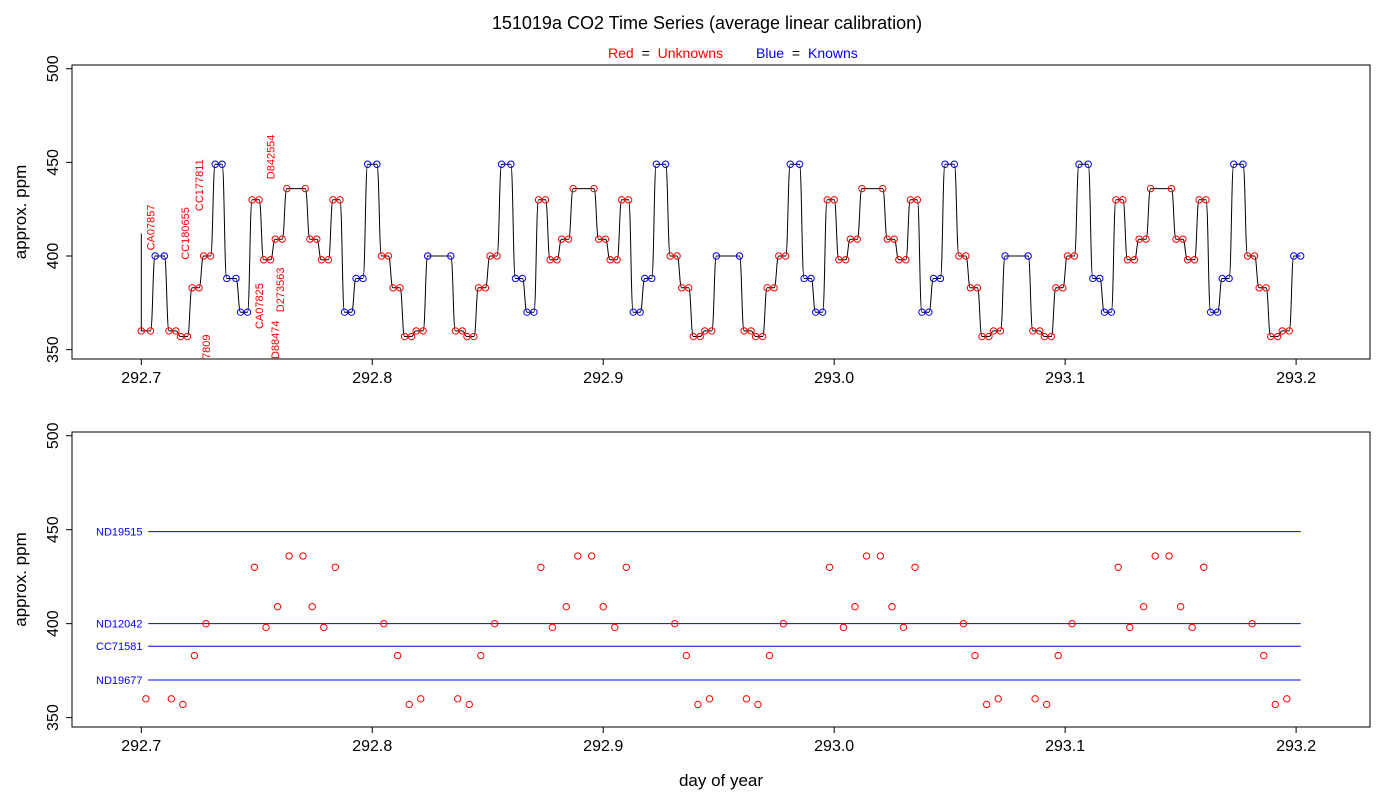 This screenshot has width=1400, height=800. Describe the element at coordinates (276, 339) in the screenshot. I see `top-sample-annotation: D88474` at that location.